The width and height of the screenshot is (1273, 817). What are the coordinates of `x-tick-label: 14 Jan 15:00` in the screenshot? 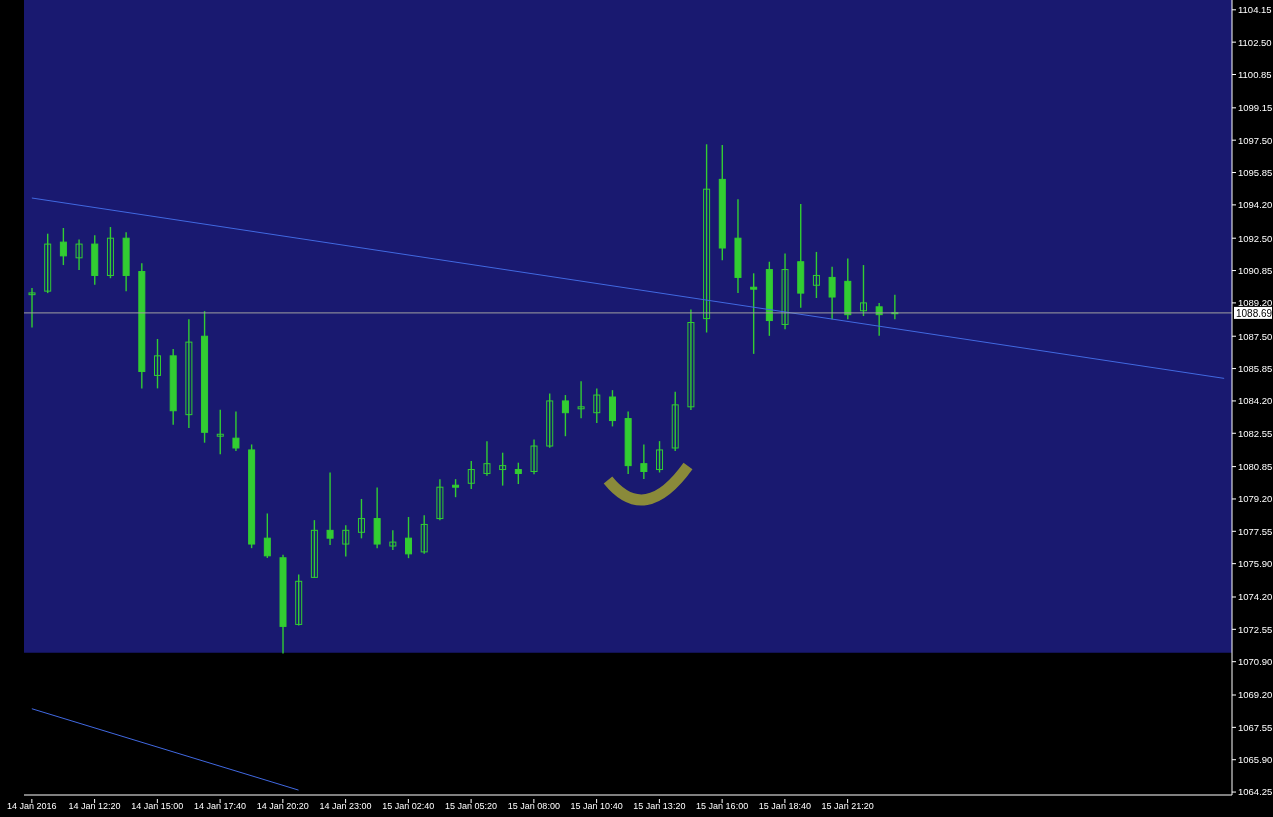 It's located at (157, 806).